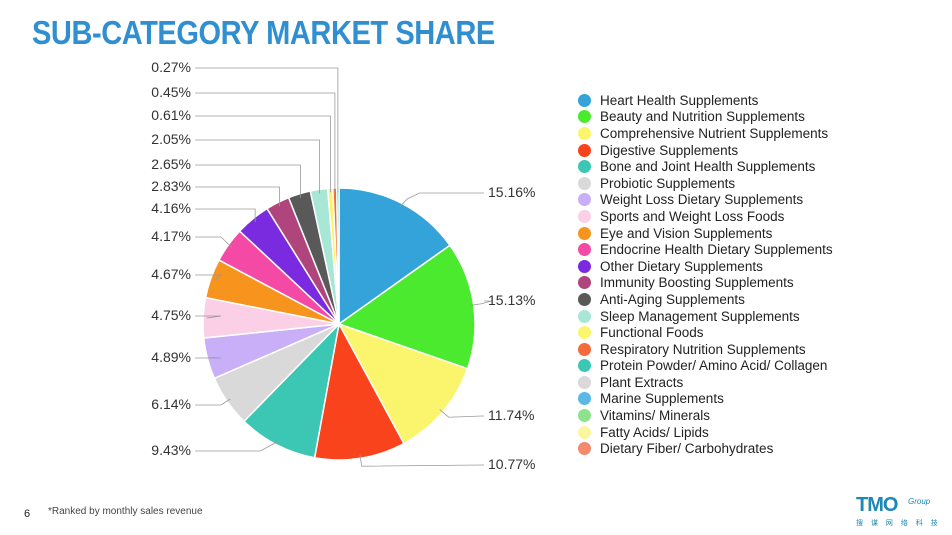  What do you see at coordinates (27, 514) in the screenshot?
I see `page-number: 6` at bounding box center [27, 514].